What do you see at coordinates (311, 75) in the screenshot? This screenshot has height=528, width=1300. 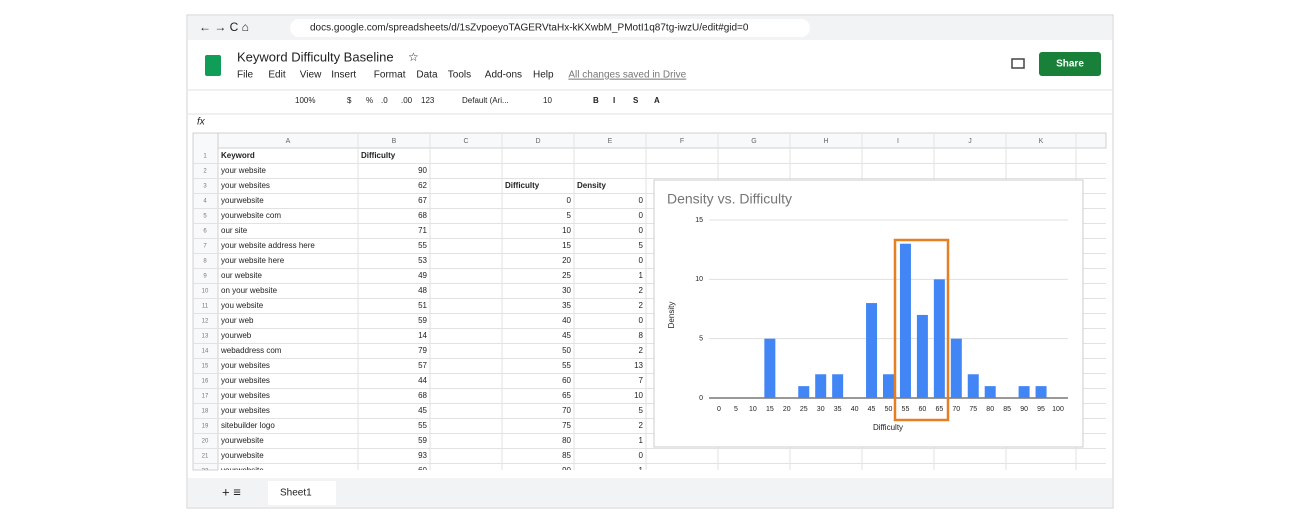 I see `menu-item: View` at bounding box center [311, 75].